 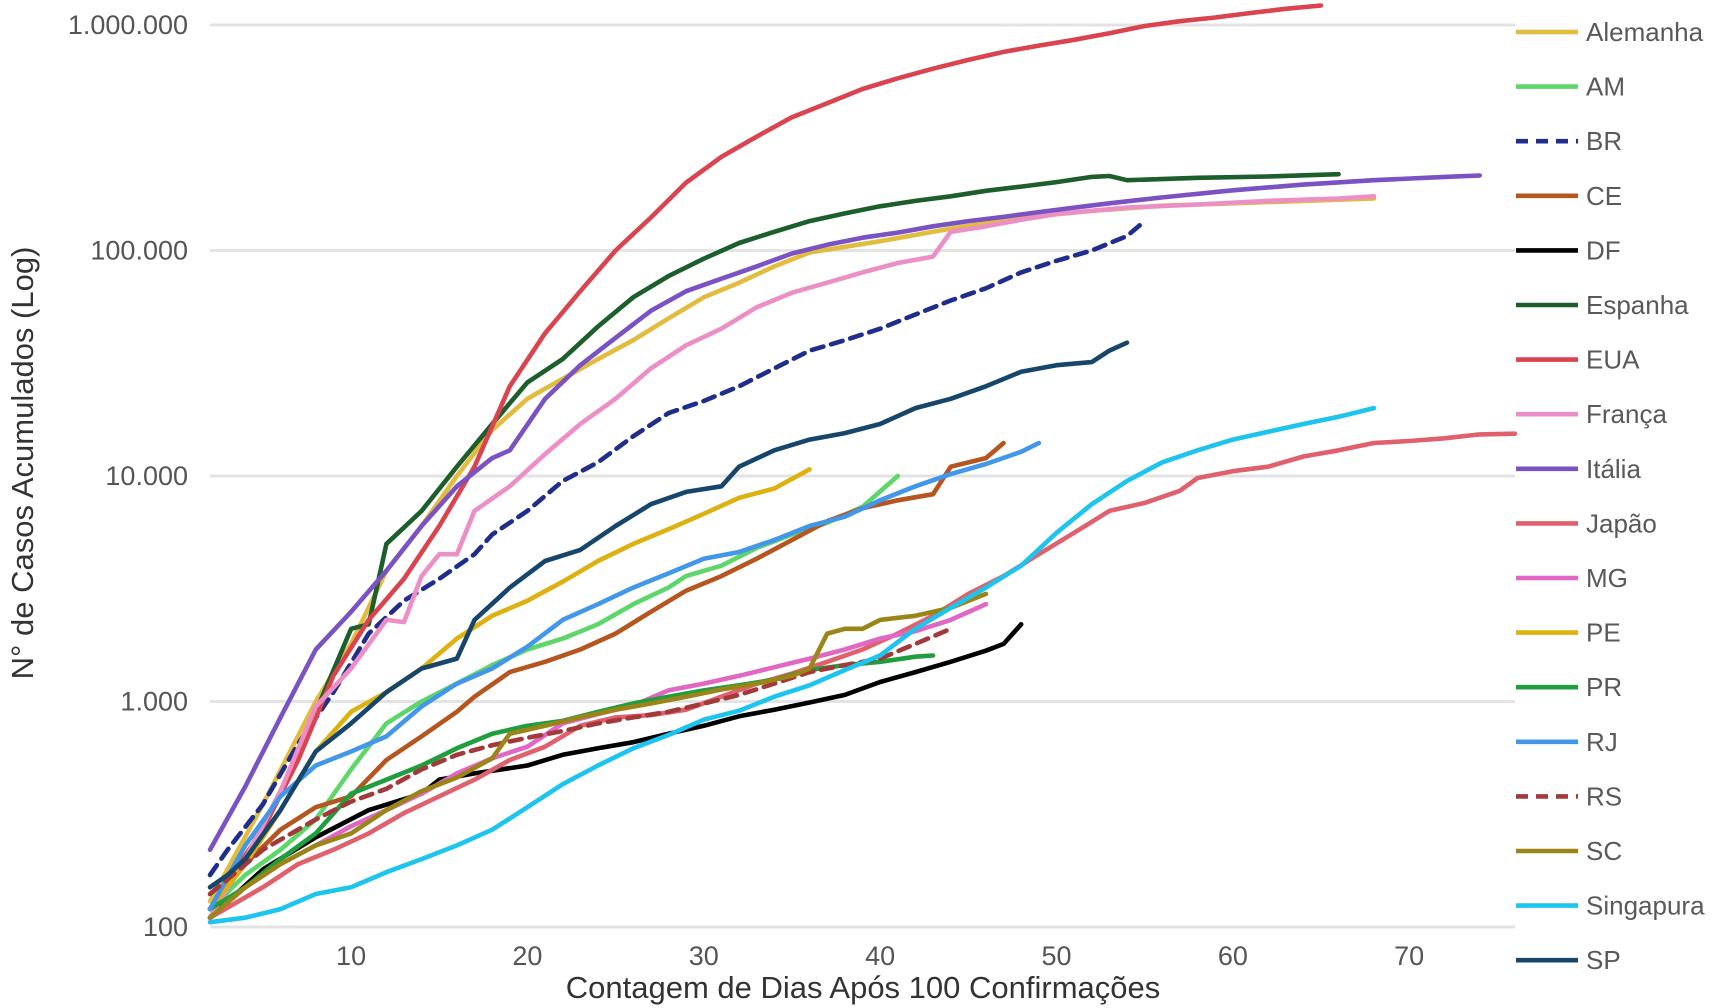 I want to click on y-tick-label: 100, so click(x=165, y=927).